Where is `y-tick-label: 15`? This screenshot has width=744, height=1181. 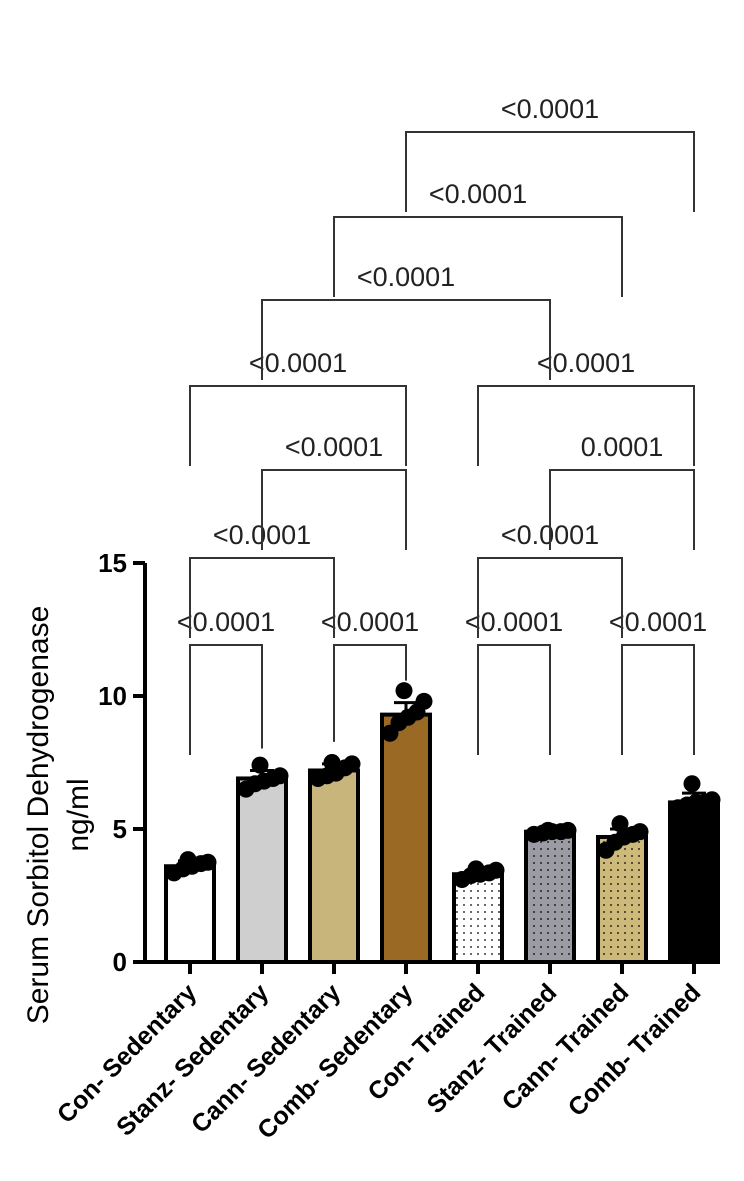
y-tick-label: 15 is located at coordinates (112, 563).